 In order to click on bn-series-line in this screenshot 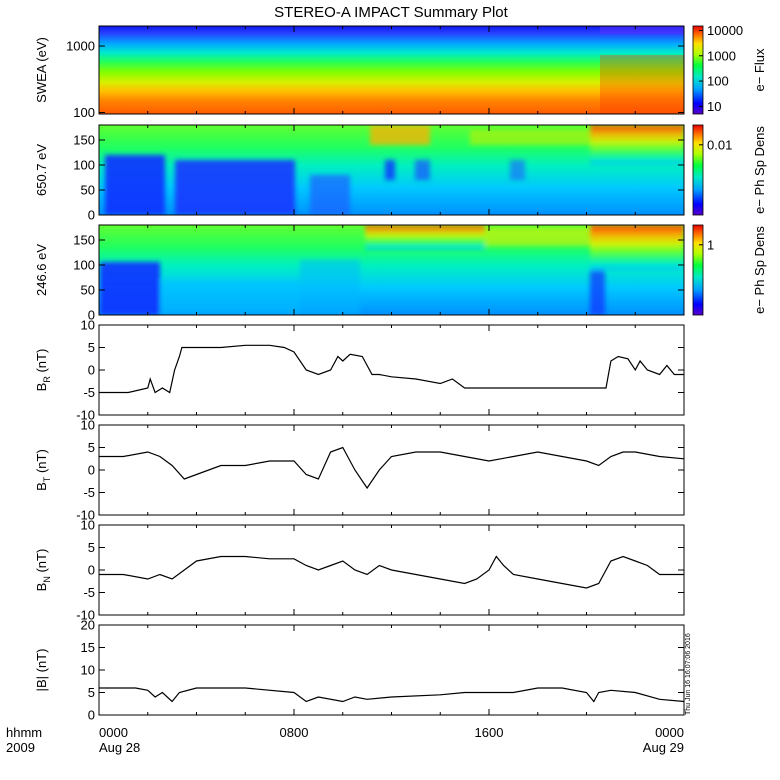, I will do `click(391, 572)`.